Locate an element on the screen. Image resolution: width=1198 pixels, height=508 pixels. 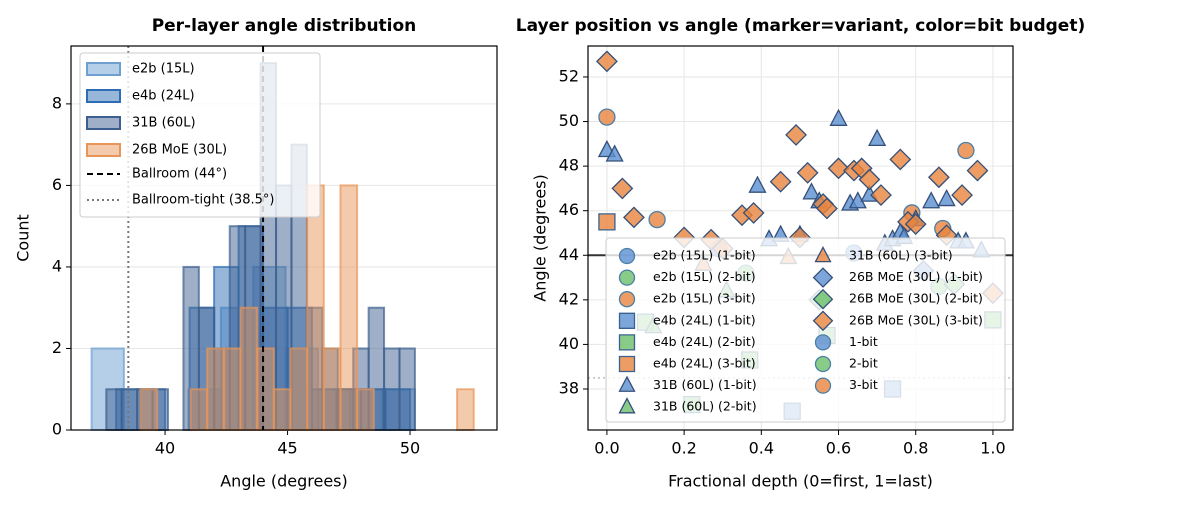
legend-box is located at coordinates (805, 330).